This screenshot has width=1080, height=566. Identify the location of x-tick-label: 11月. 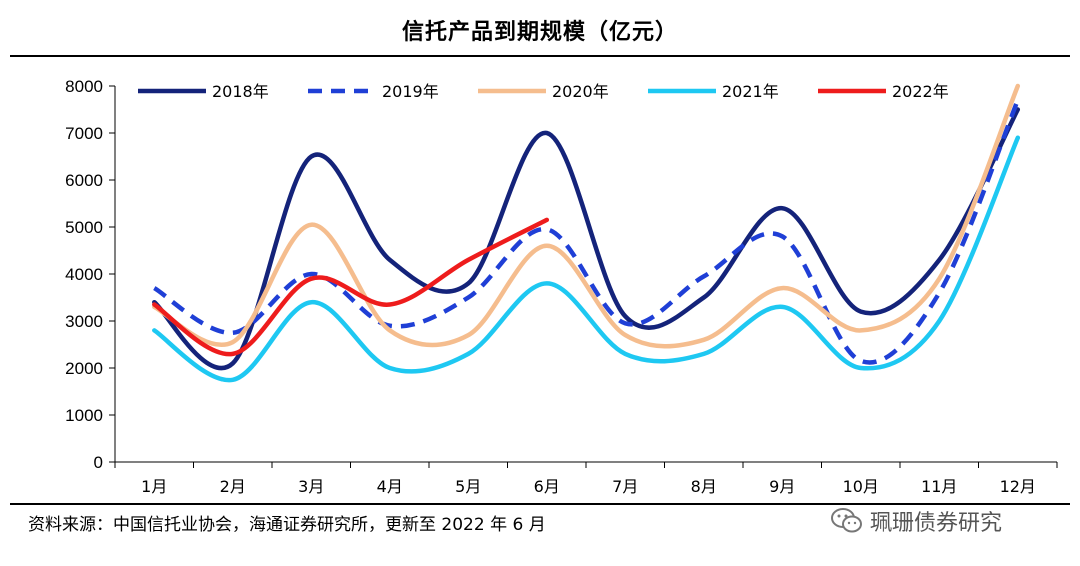
(939, 486).